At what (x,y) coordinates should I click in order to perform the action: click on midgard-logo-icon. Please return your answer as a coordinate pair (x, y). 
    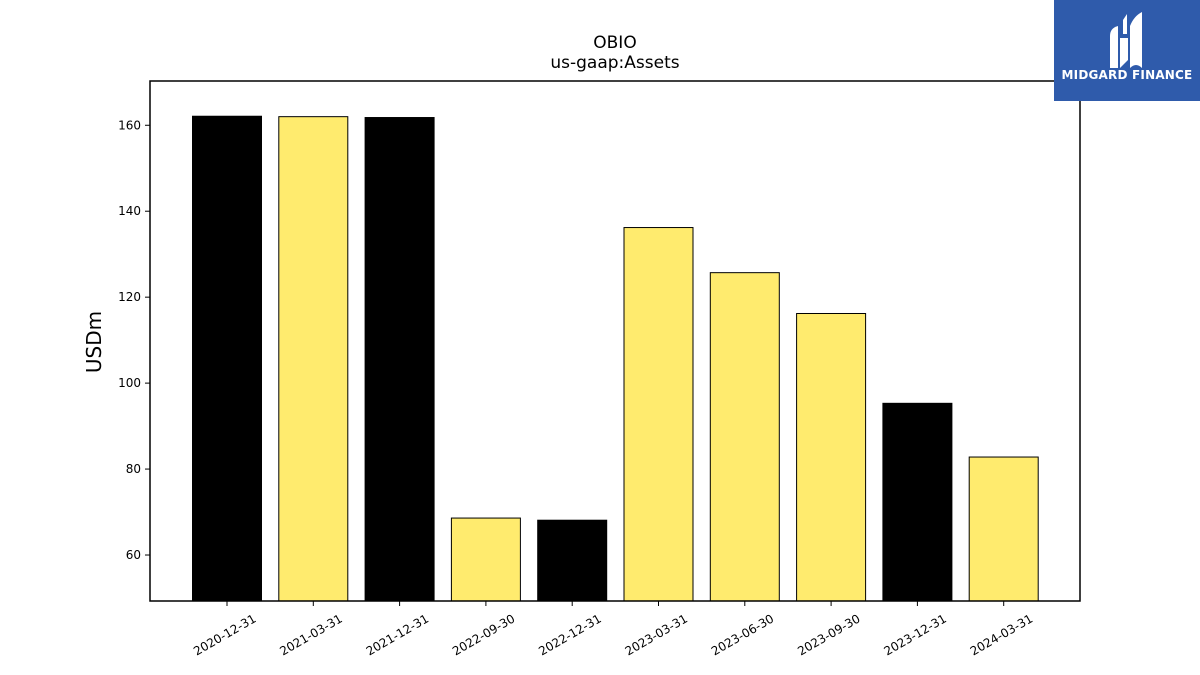
    Looking at the image, I should click on (1126, 40).